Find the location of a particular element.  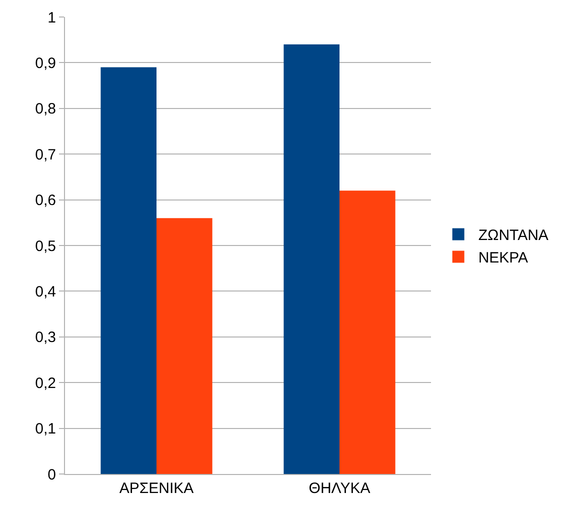

legend-label: ΝΕΚΡΑ is located at coordinates (503, 258).